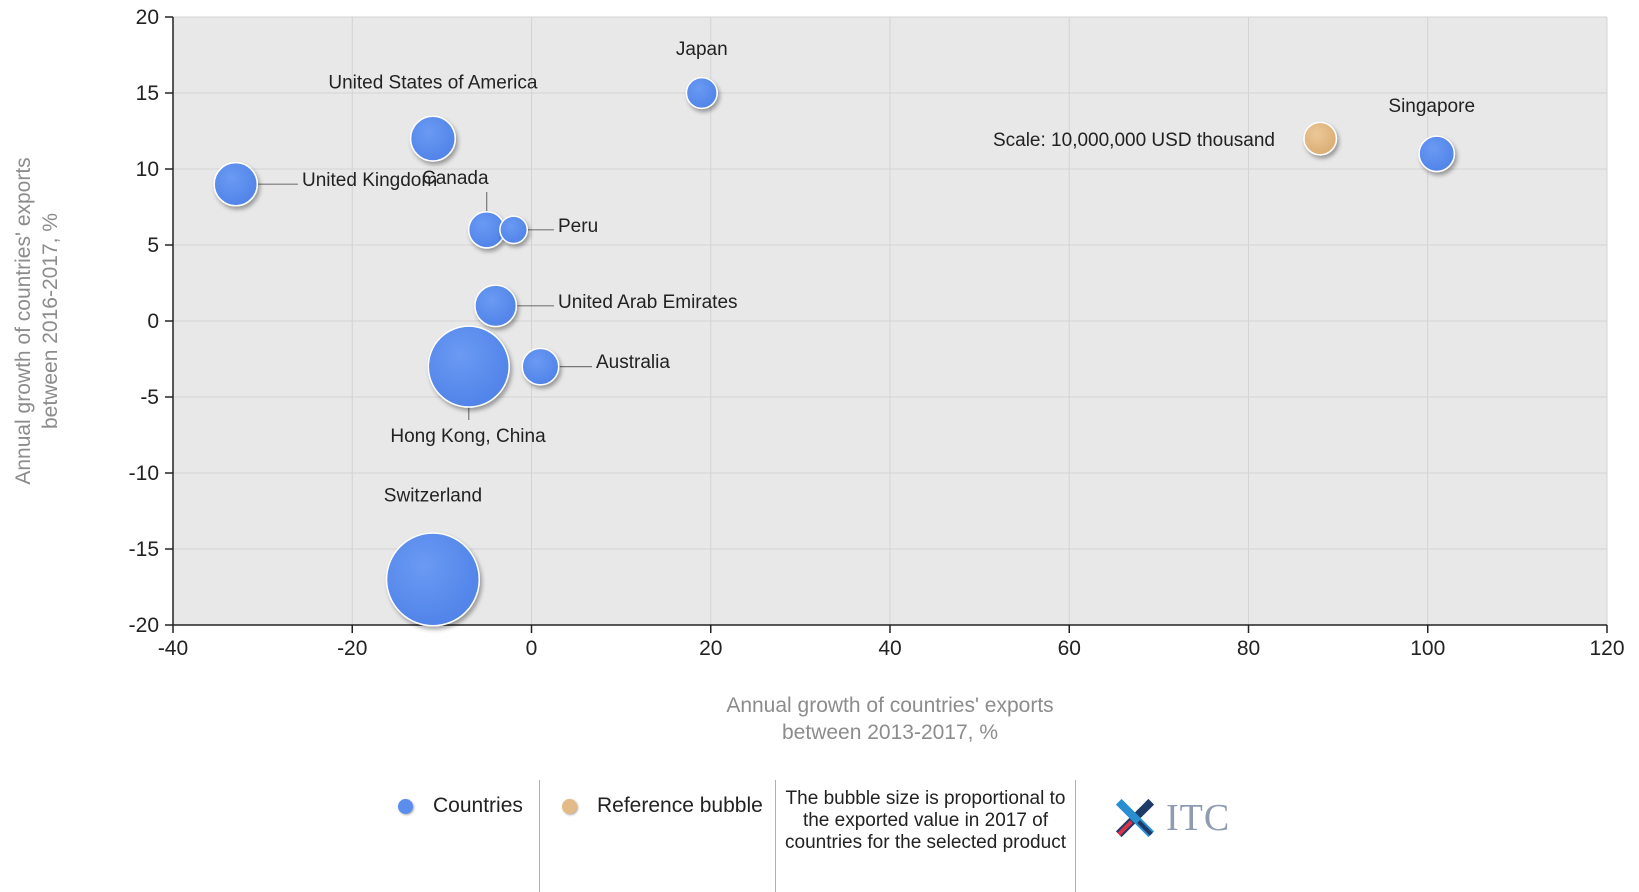 This screenshot has height=892, width=1639. I want to click on y-tick-label: -10, so click(144, 473).